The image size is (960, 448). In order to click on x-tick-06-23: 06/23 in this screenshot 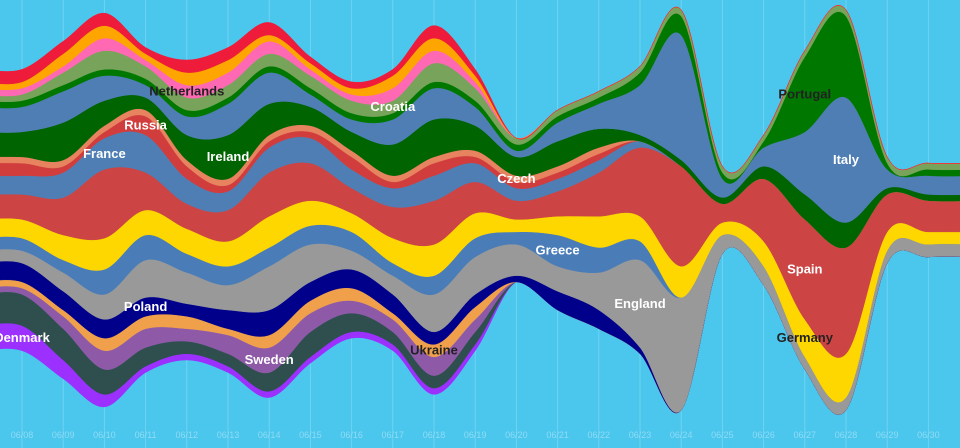, I will do `click(640, 435)`.